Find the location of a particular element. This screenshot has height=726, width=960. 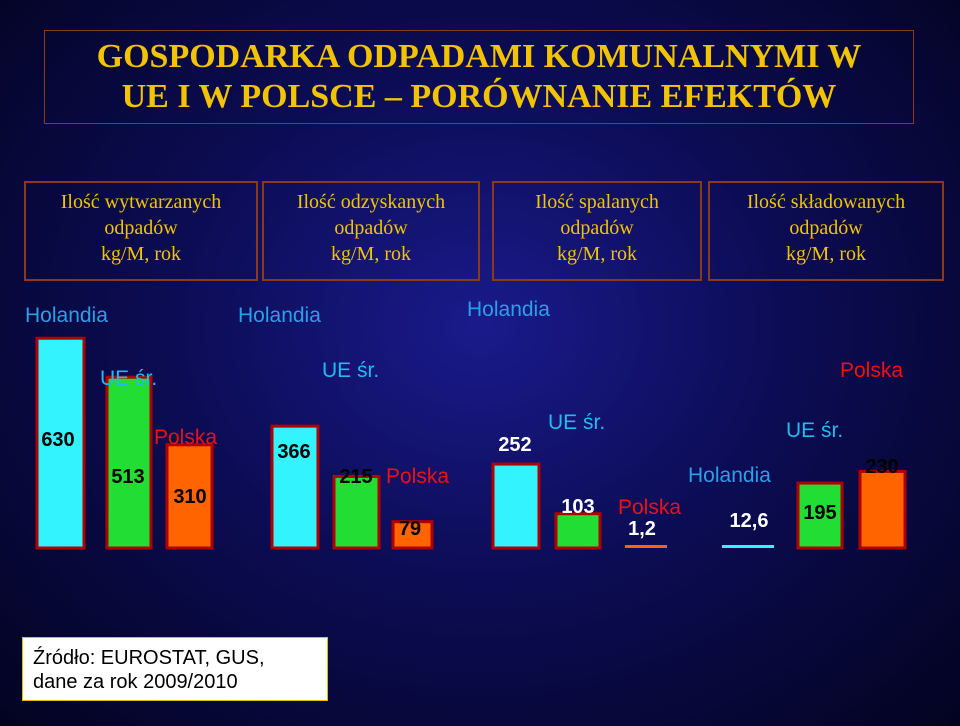

bar-recovered-polska is located at coordinates (412, 535).